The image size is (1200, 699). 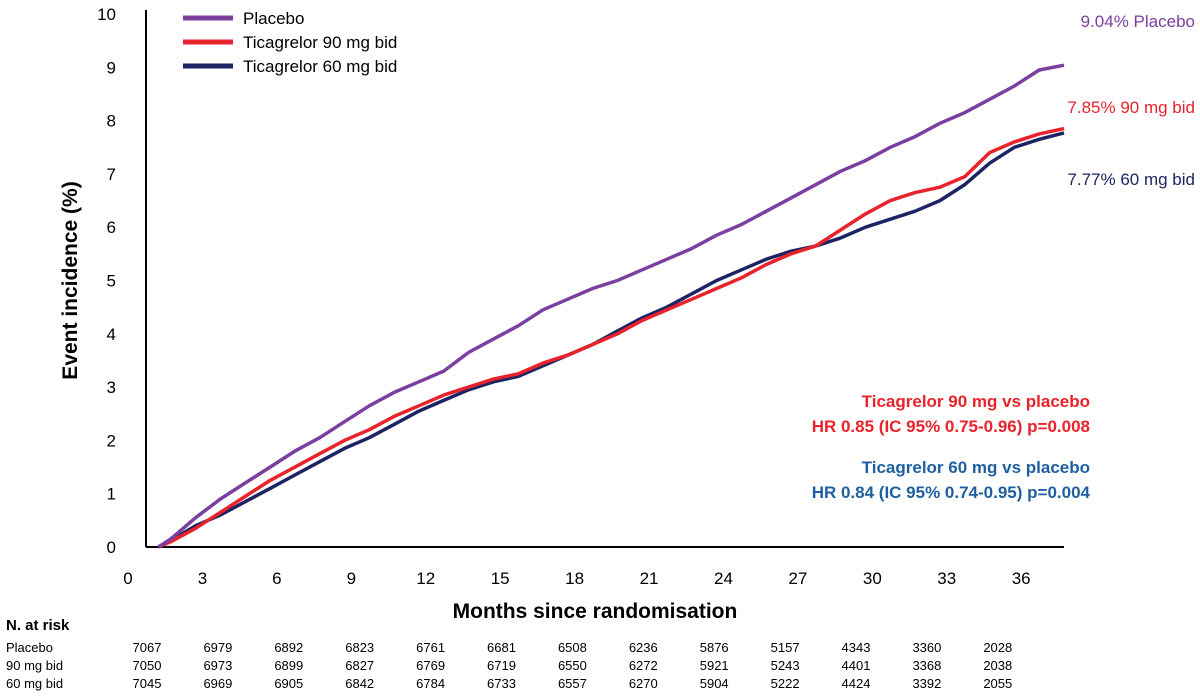 I want to click on at-risk-value: 6557, so click(x=572, y=683).